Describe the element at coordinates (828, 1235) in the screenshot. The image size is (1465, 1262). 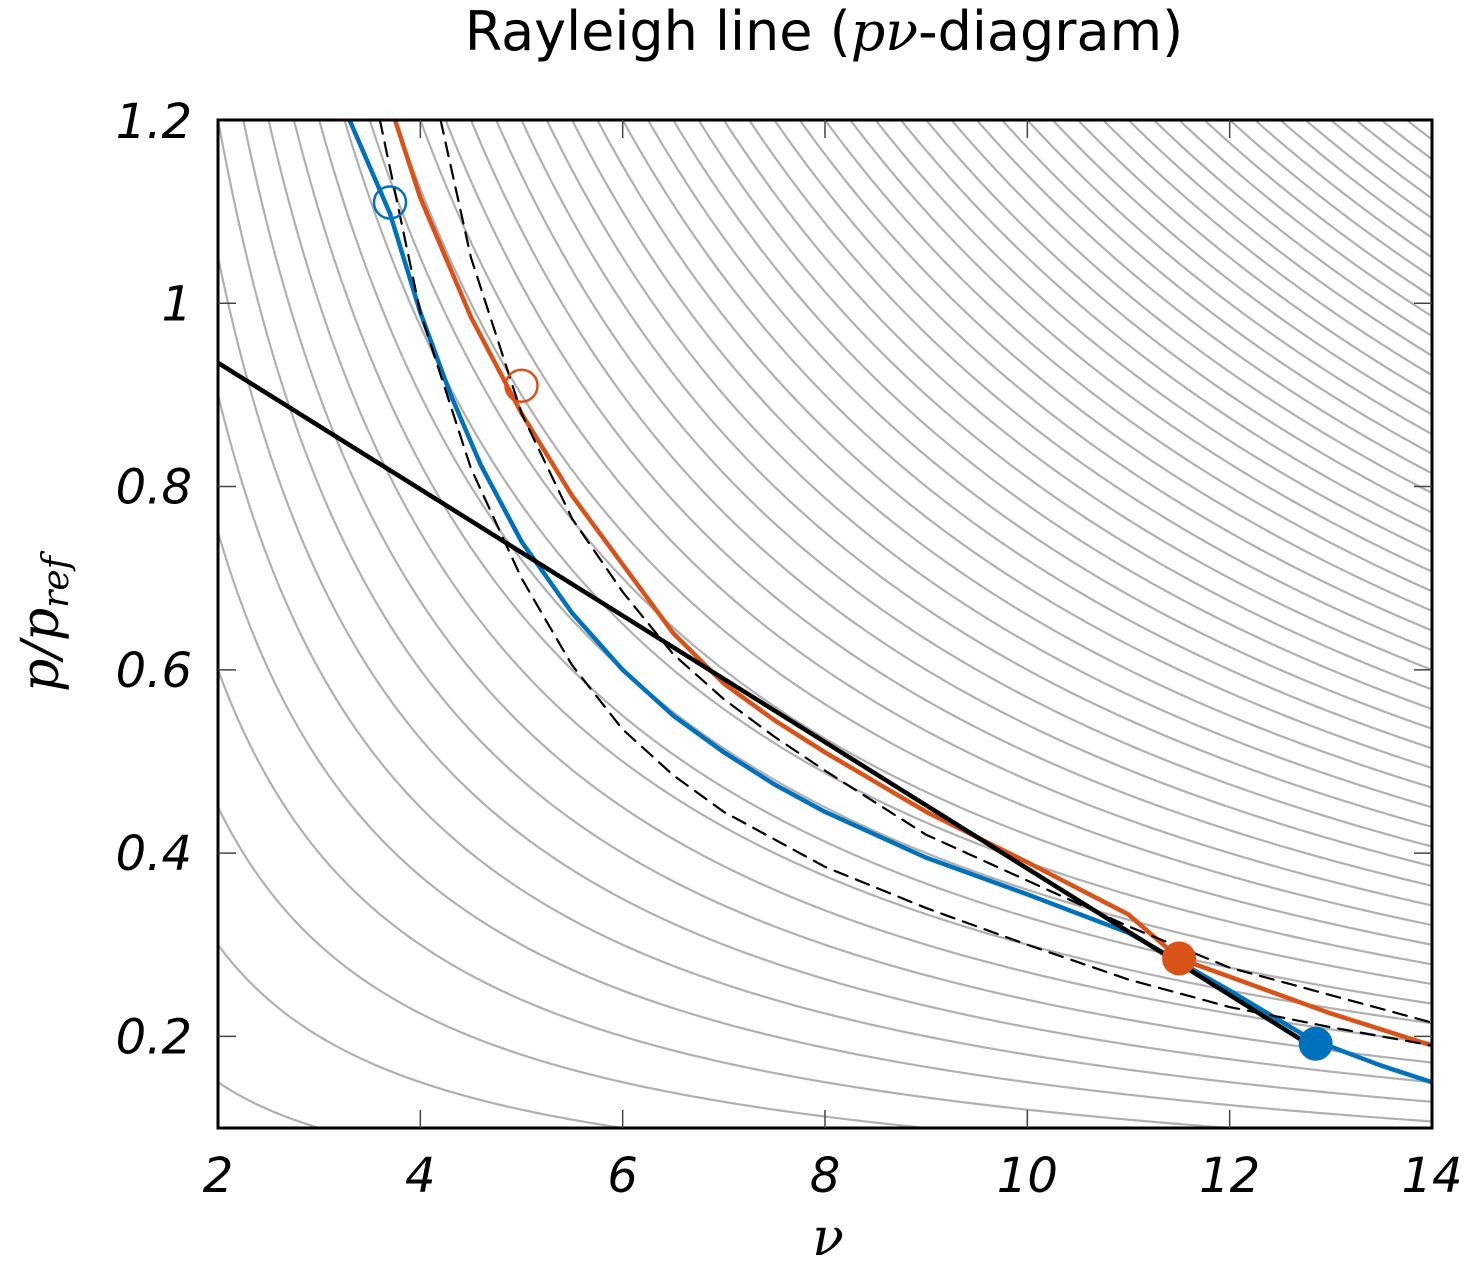
I see `x-axis-label: ν` at that location.